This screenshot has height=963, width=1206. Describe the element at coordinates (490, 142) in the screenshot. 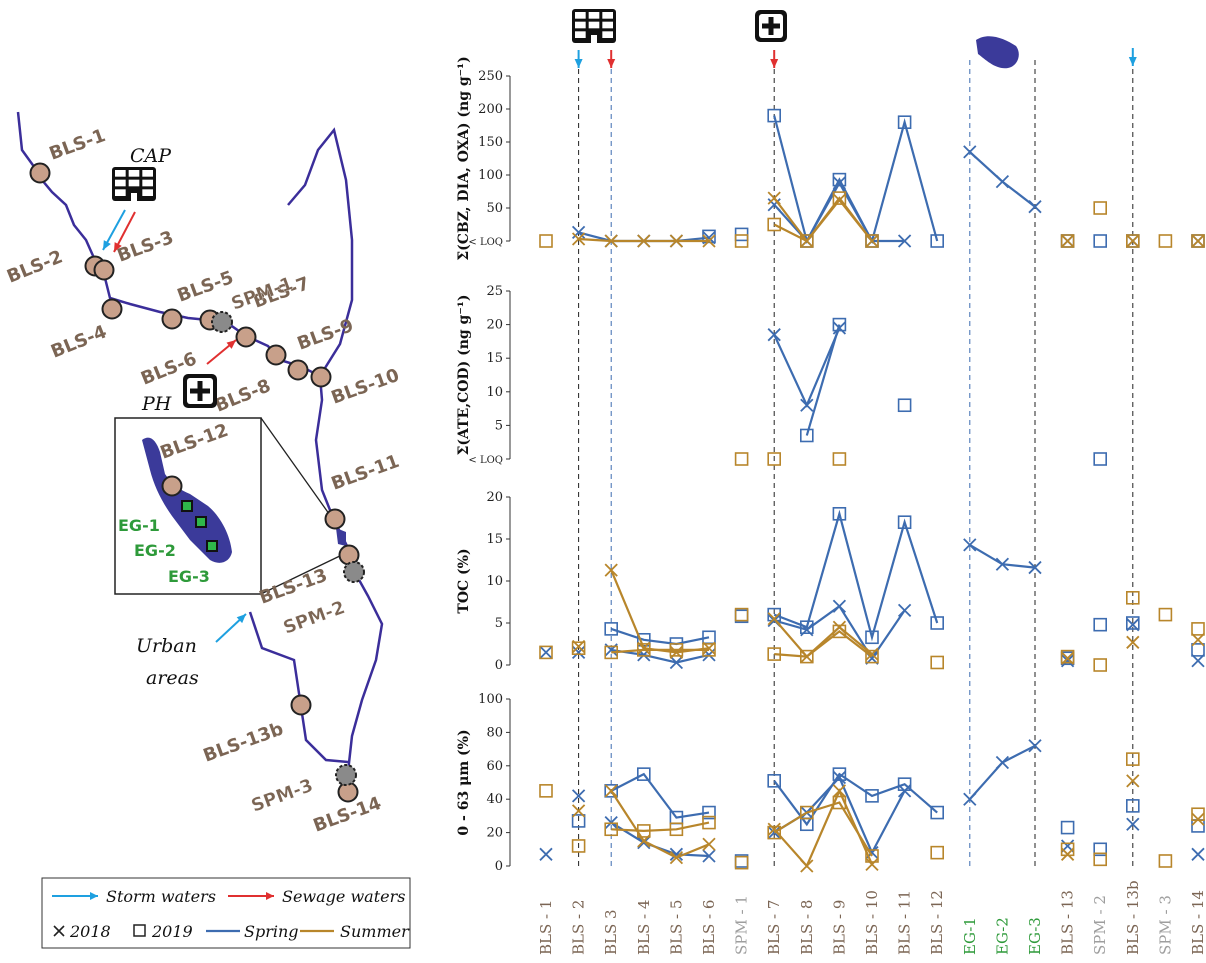

I see `y-tick-label: 150` at that location.